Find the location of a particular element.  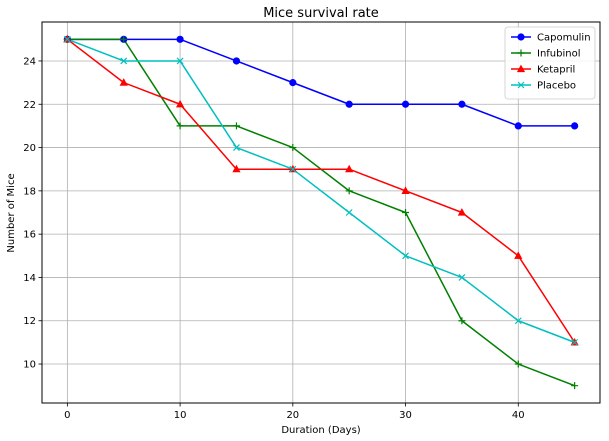

chart-title: Mice survival rate is located at coordinates (321, 13).